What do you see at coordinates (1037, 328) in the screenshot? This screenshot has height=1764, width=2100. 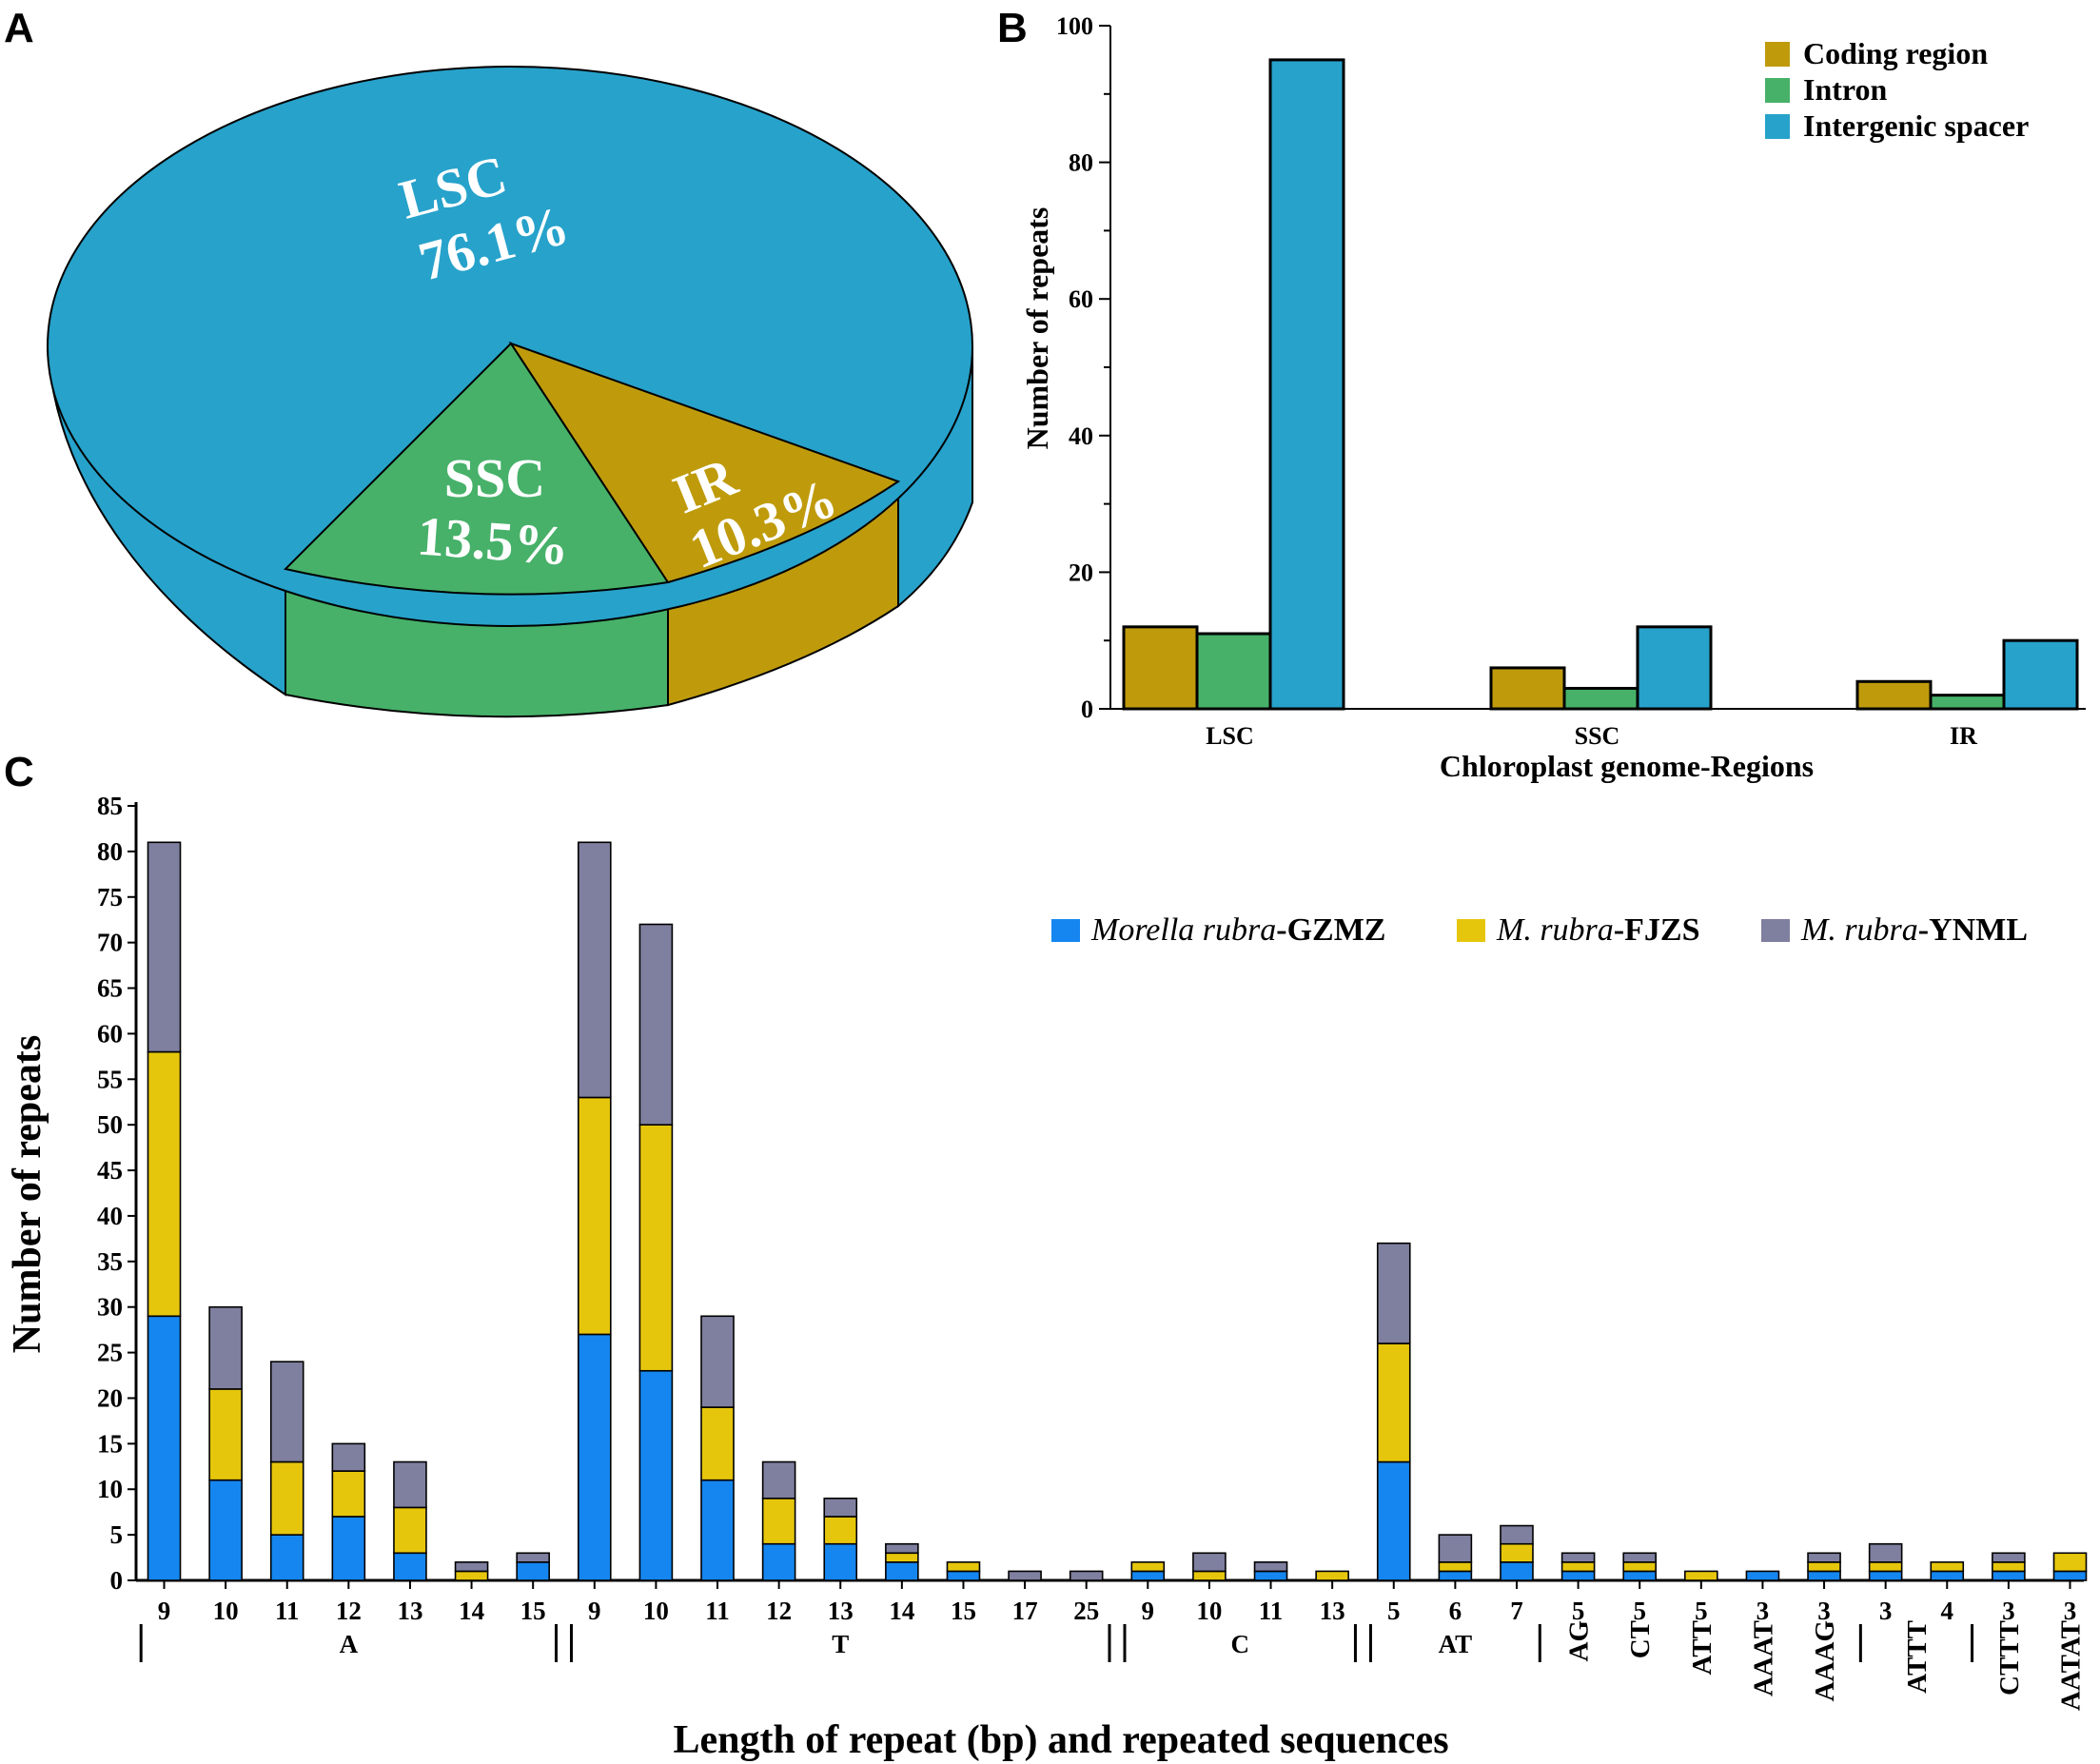 I see `b-y-axis-title: Number of repeats` at bounding box center [1037, 328].